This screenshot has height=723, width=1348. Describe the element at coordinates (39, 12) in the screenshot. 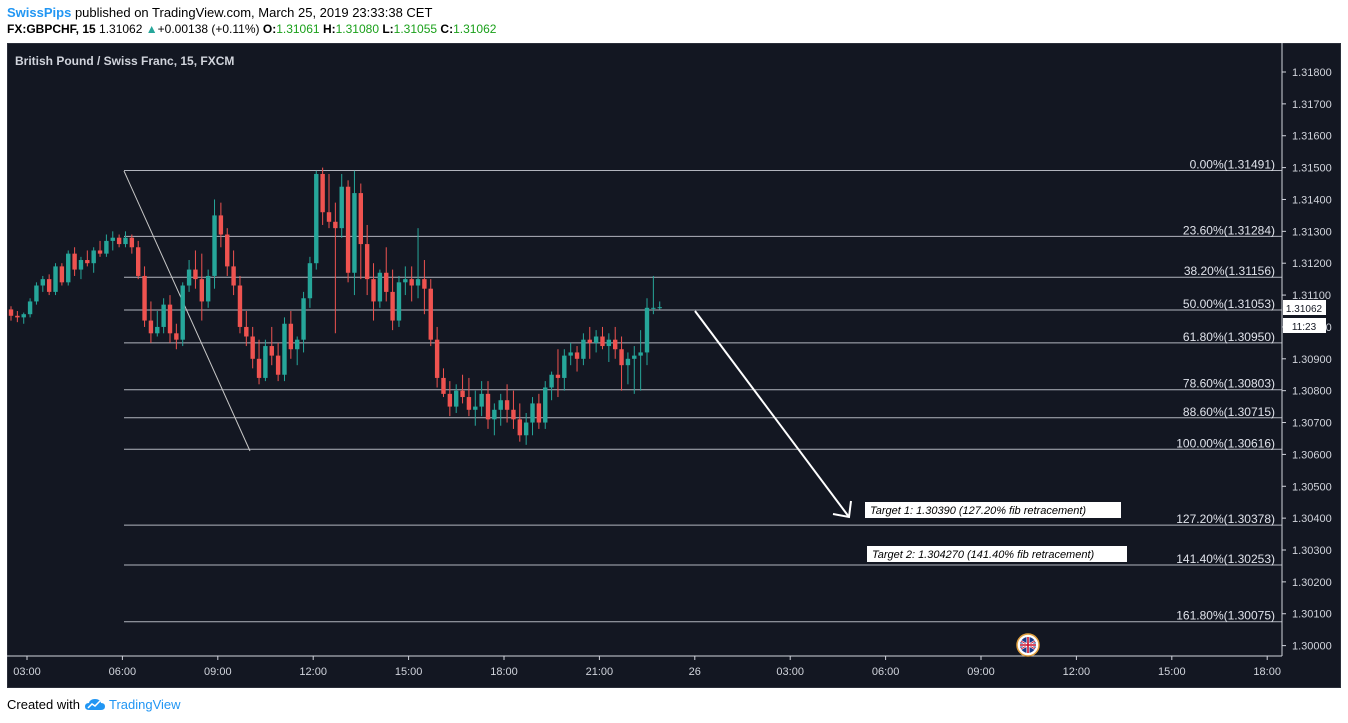

I see `author-link: SwissPips` at that location.